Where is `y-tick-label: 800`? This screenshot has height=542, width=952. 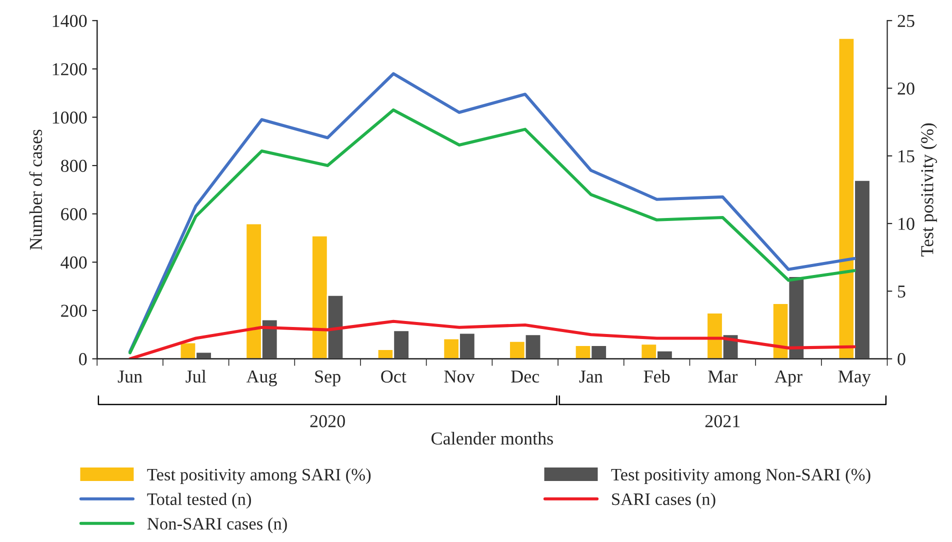
y-tick-label: 800 is located at coordinates (73, 166).